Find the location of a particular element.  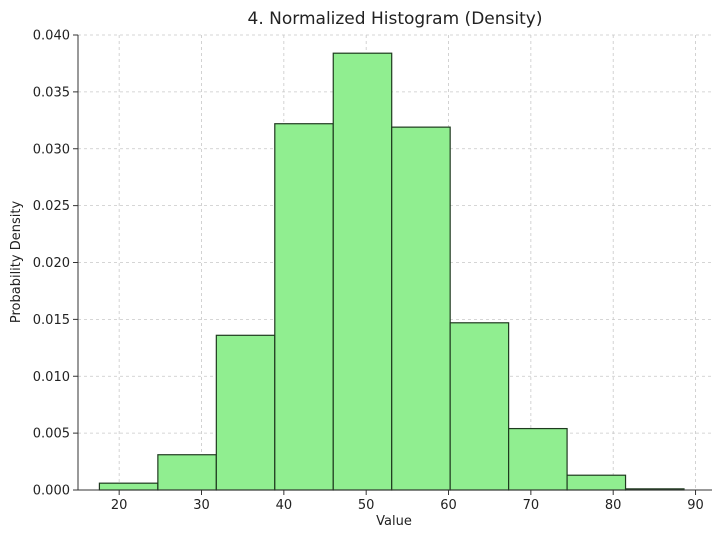

x-tick-label: 20 is located at coordinates (119, 505).